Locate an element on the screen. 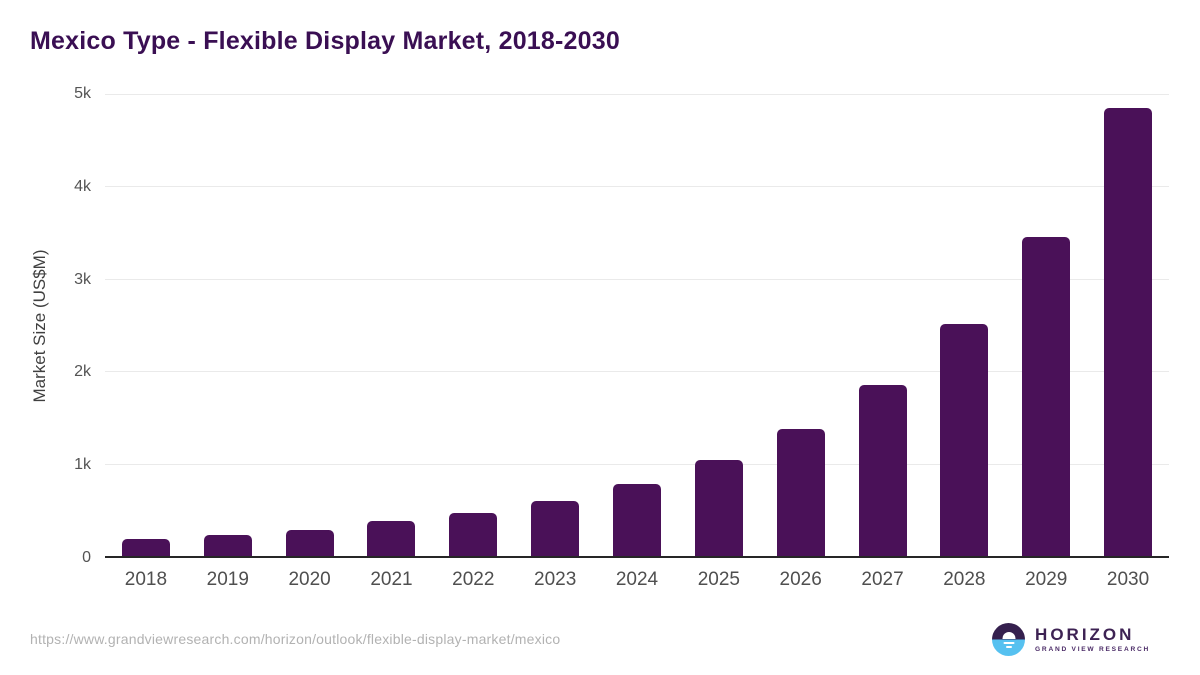 This screenshot has height=675, width=1200. logo-title: HORIZON is located at coordinates (1085, 634).